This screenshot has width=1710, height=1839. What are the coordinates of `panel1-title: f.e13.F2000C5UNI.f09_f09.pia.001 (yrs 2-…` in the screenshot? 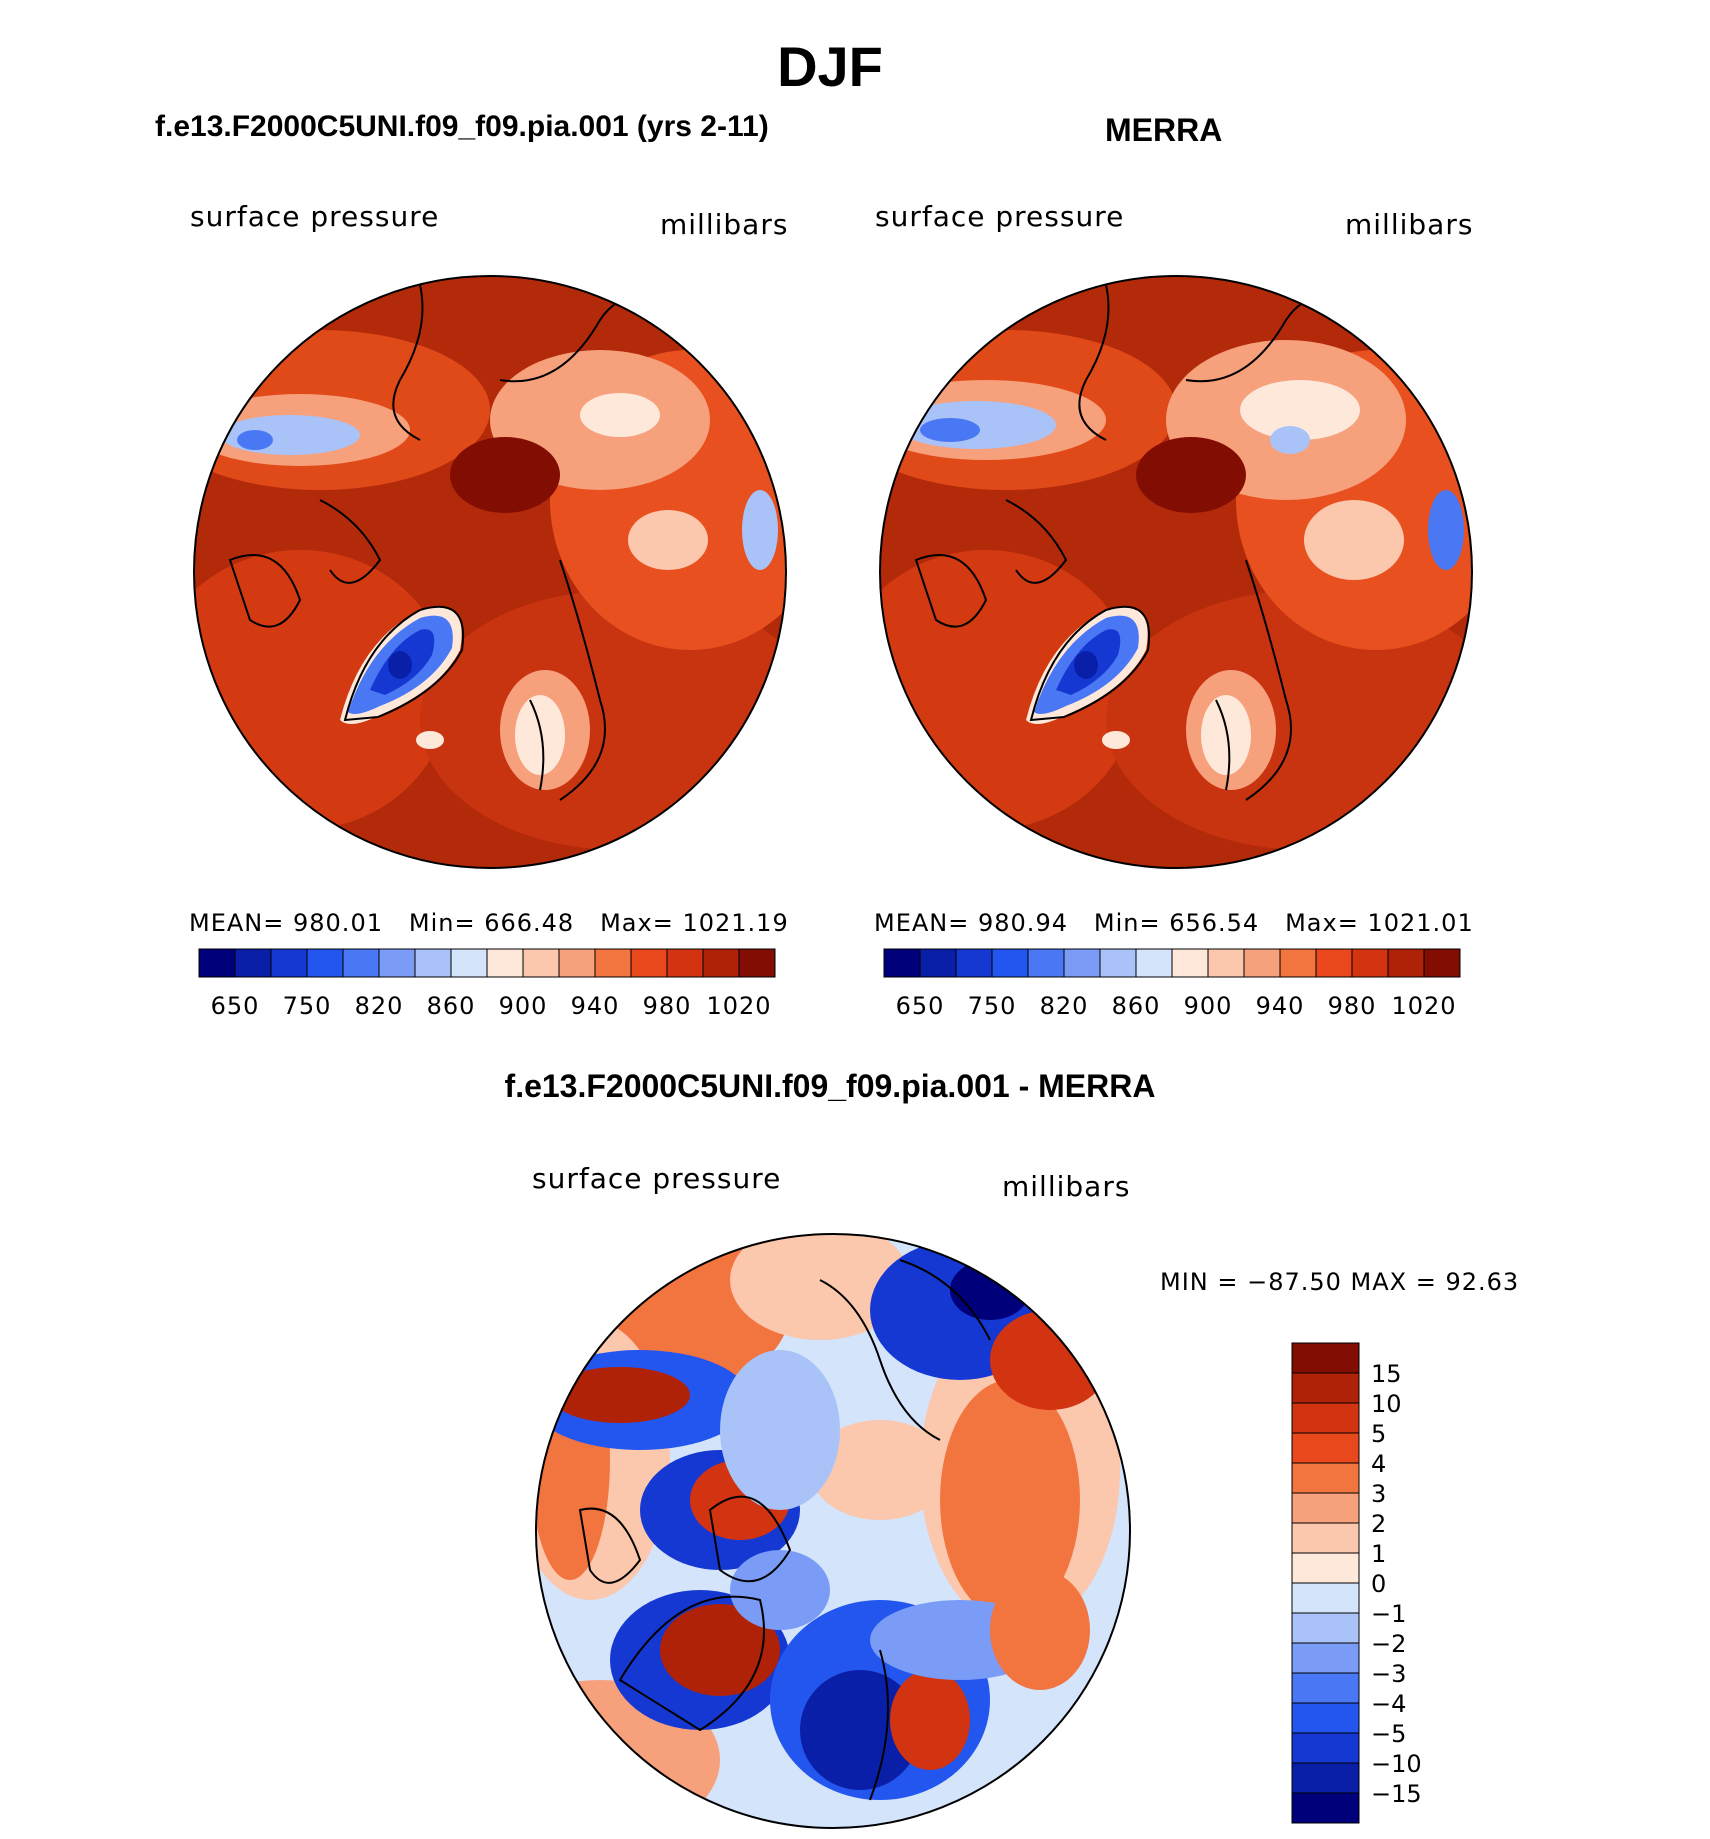 It's located at (462, 126).